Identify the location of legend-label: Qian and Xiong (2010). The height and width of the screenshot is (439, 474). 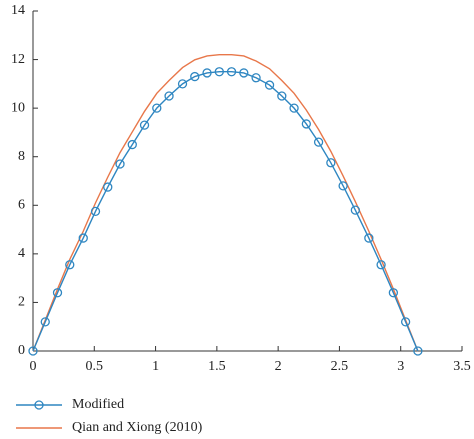
(137, 427).